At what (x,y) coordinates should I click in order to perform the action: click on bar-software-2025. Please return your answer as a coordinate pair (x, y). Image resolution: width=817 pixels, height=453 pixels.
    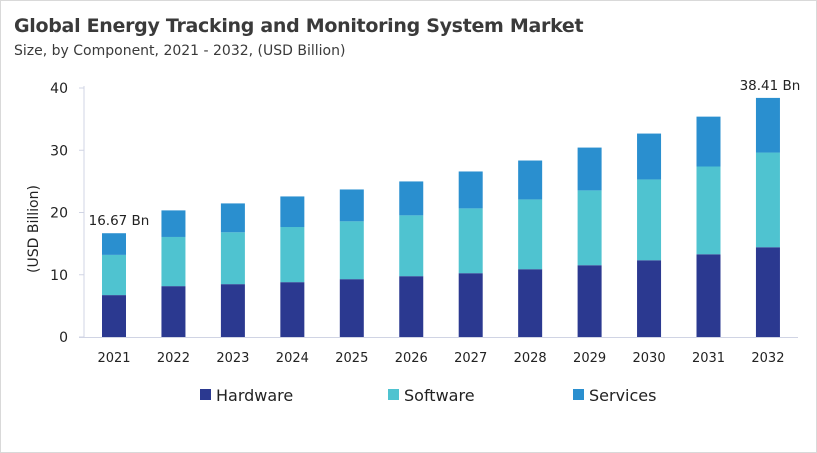
    Looking at the image, I should click on (351, 250).